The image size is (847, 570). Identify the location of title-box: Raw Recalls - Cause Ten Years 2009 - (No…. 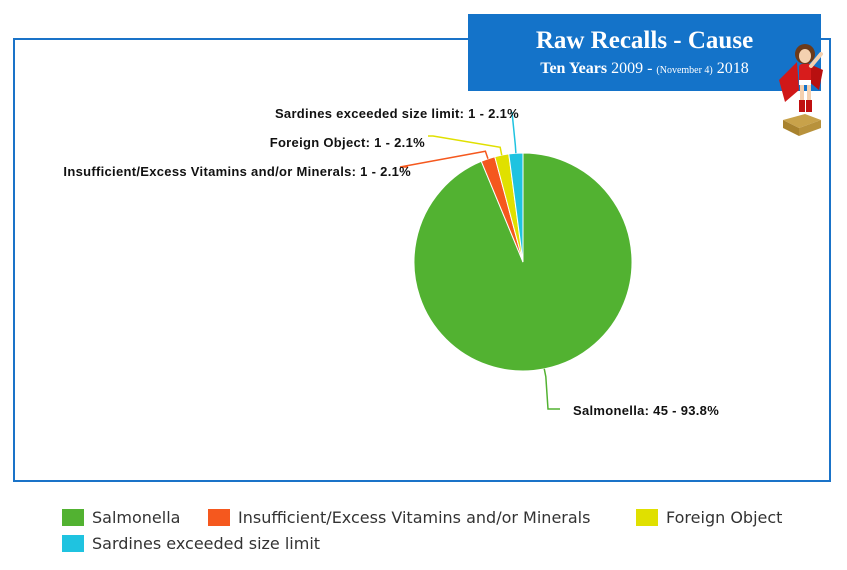
(644, 52).